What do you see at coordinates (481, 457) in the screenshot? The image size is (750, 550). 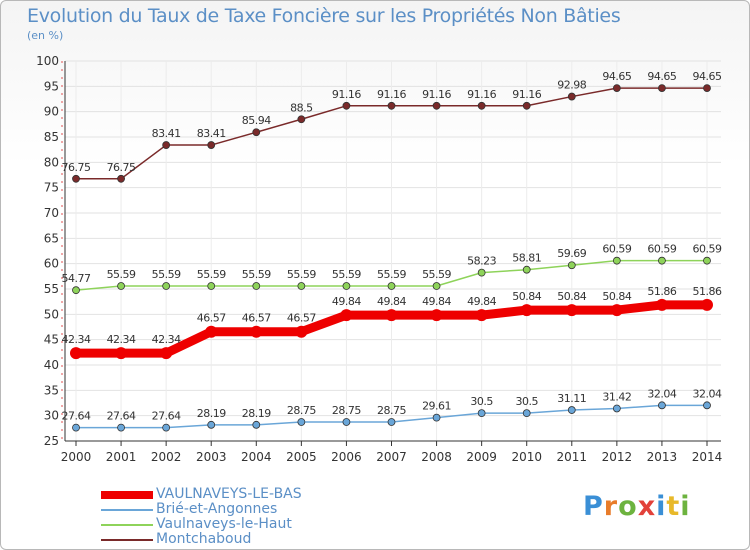 I see `x-tick-label: 2009` at bounding box center [481, 457].